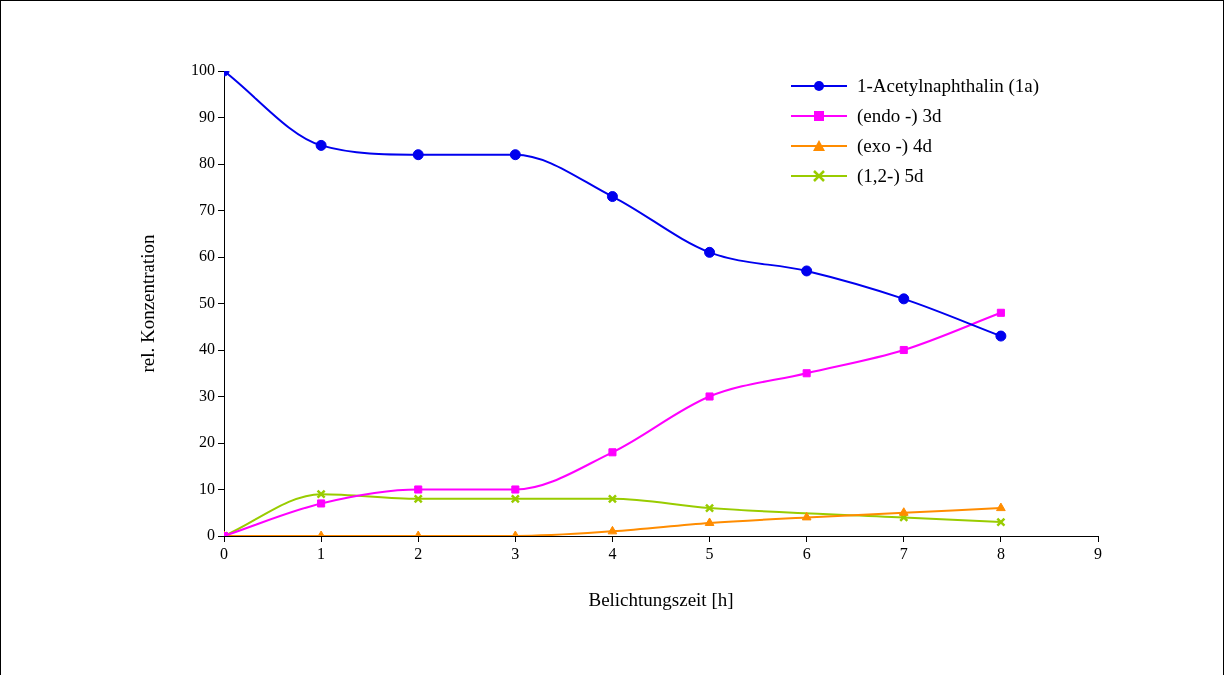 The width and height of the screenshot is (1224, 675). Describe the element at coordinates (207, 209) in the screenshot. I see `y-tick-label: 70` at that location.